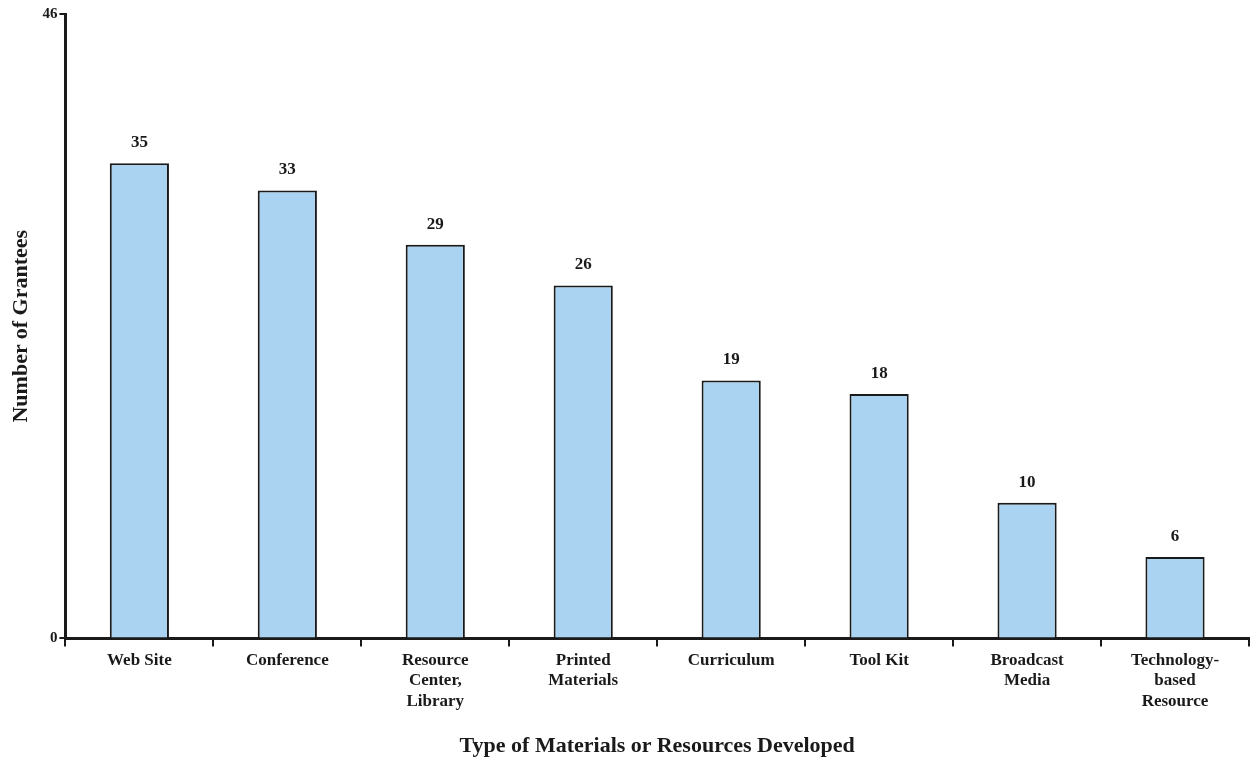 The image size is (1257, 768). What do you see at coordinates (287, 659) in the screenshot?
I see `x-tick-label: Conference` at bounding box center [287, 659].